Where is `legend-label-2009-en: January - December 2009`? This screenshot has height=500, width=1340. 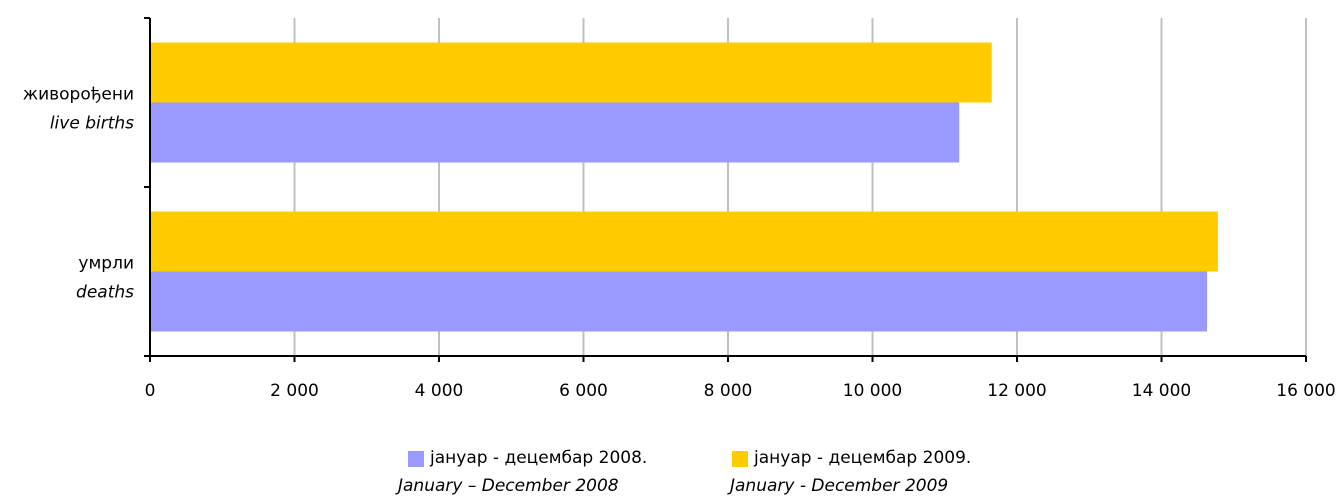
legend-label-2009-en: January - December 2009 is located at coordinates (839, 486).